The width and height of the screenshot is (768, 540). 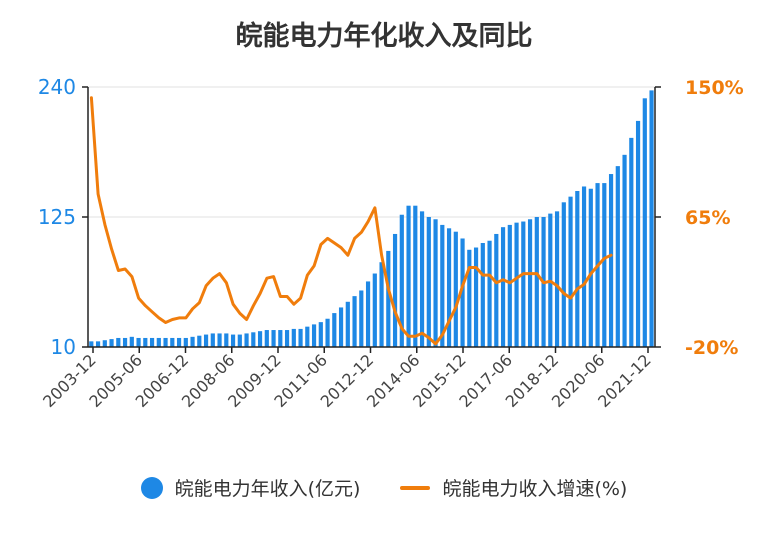 I want to click on legend: 皖能电力年收入(亿元) 皖能电力收入增速(%), so click(x=384, y=487).